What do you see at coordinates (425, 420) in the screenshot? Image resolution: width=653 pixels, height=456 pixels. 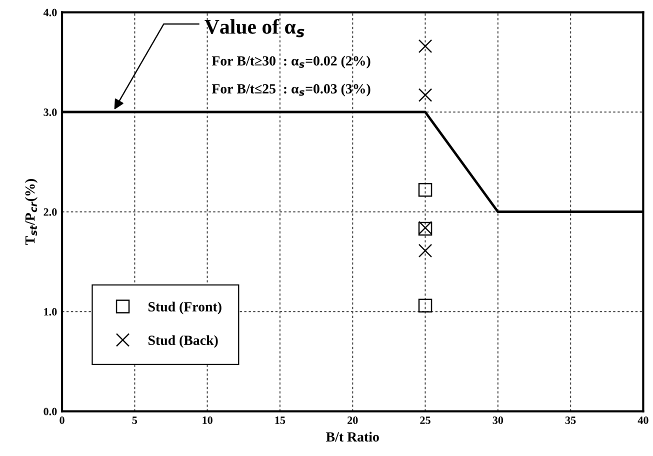 I see `x-tick-label: 25` at bounding box center [425, 420].